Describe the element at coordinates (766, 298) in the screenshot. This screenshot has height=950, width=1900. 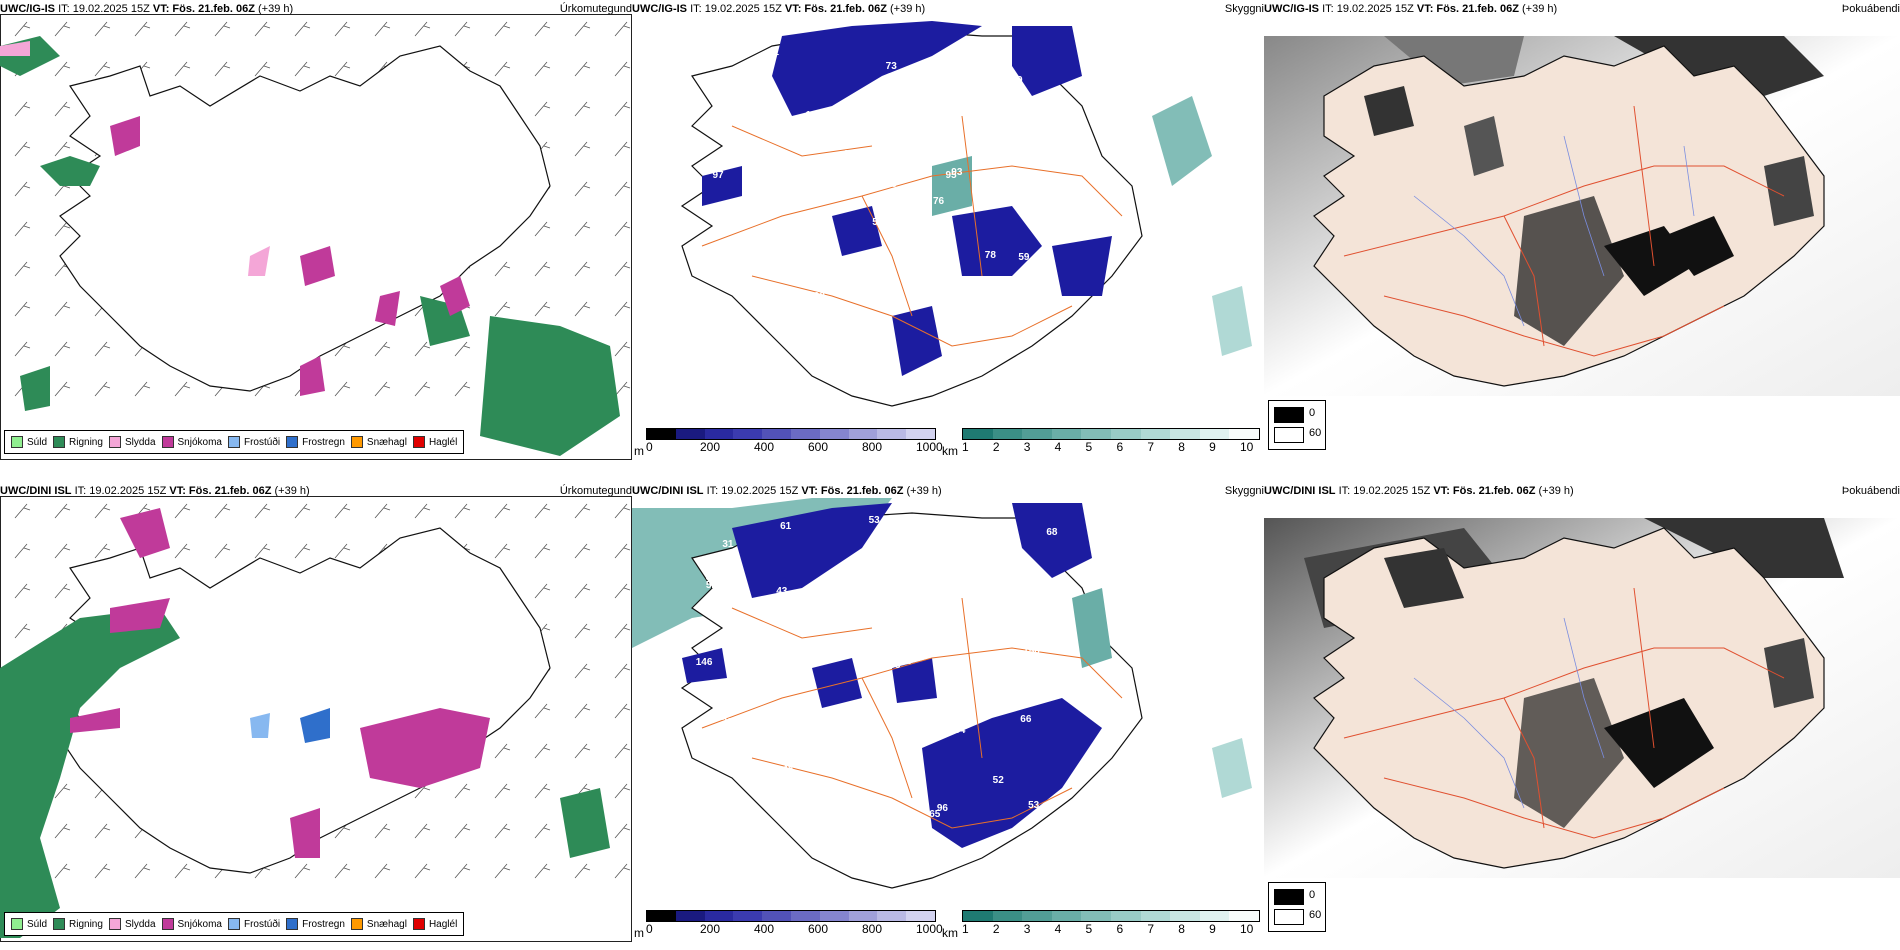
I see `visibility-value-label: 109` at that location.